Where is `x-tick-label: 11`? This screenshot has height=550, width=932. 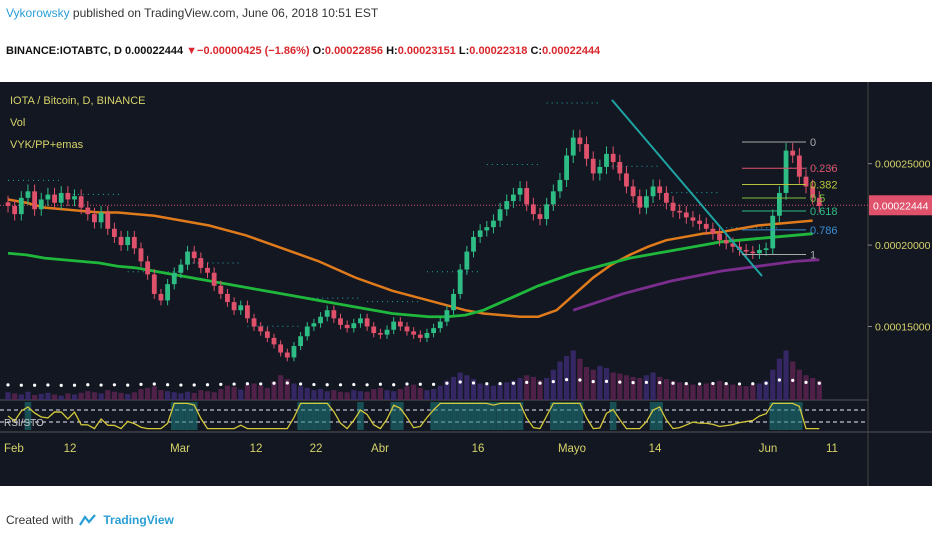
x-tick-label: 11 is located at coordinates (832, 449).